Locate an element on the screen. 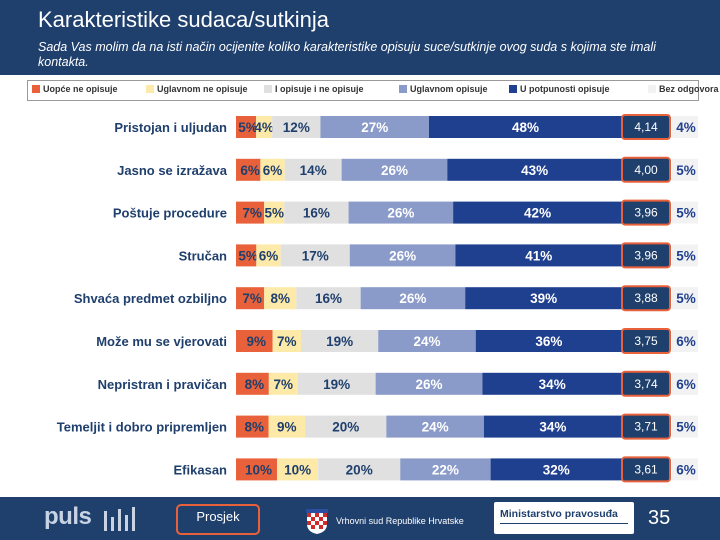  category-label: Jasno se izražava is located at coordinates (172, 170).